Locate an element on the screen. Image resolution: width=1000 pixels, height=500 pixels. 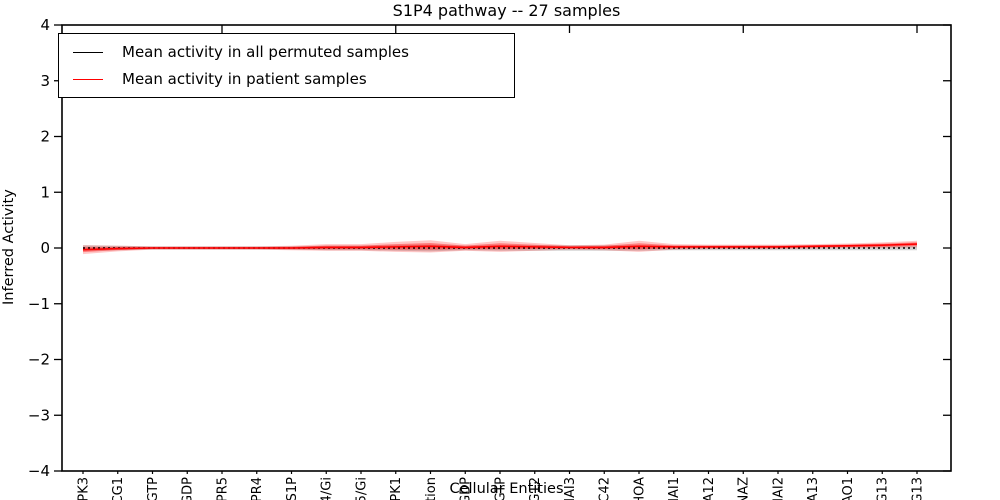
x-tick-label: CDC42/GTP is located at coordinates (500, 488).